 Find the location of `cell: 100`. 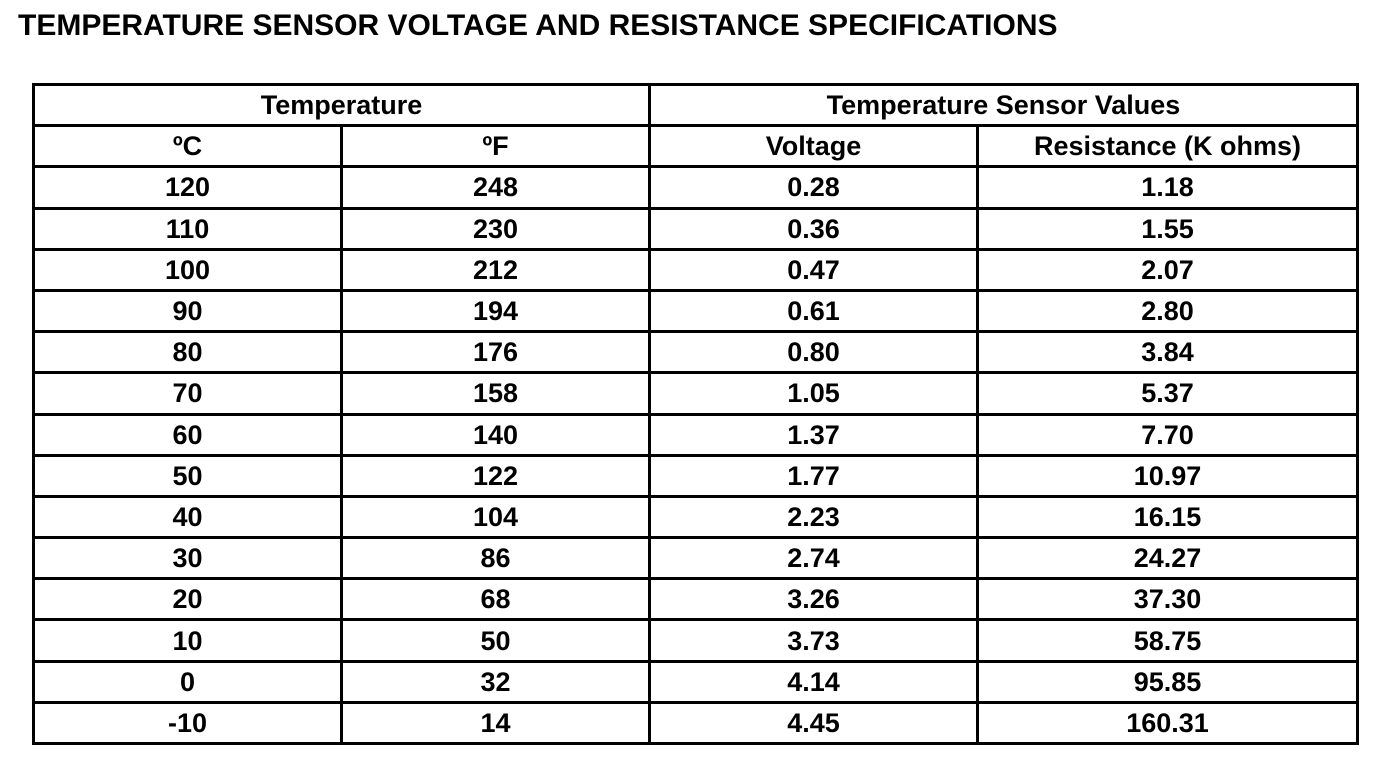

cell: 100 is located at coordinates (187, 269).